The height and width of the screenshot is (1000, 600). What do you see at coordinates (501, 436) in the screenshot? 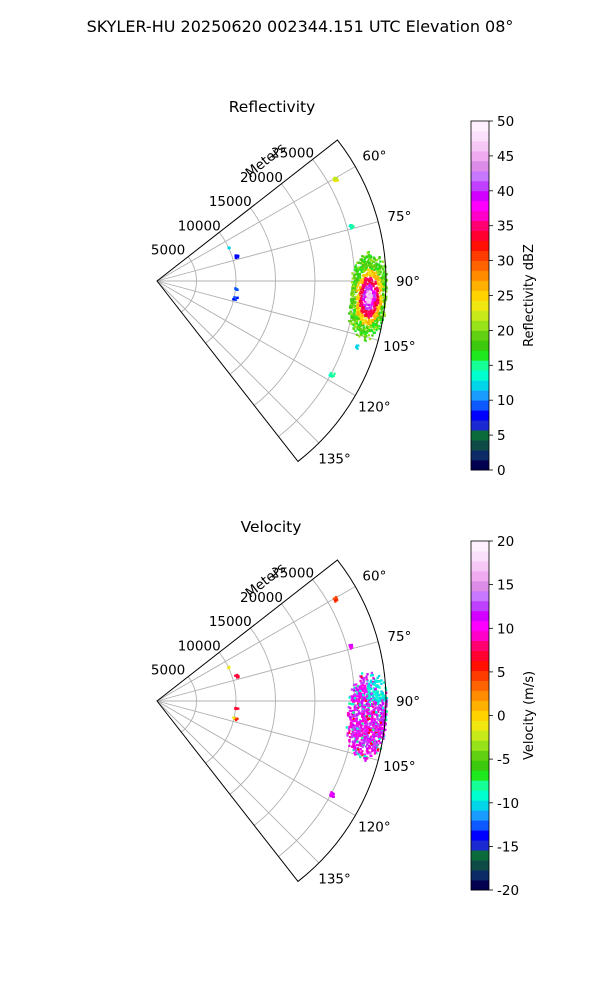
I see `colorbar-tick-label: 5` at bounding box center [501, 436].